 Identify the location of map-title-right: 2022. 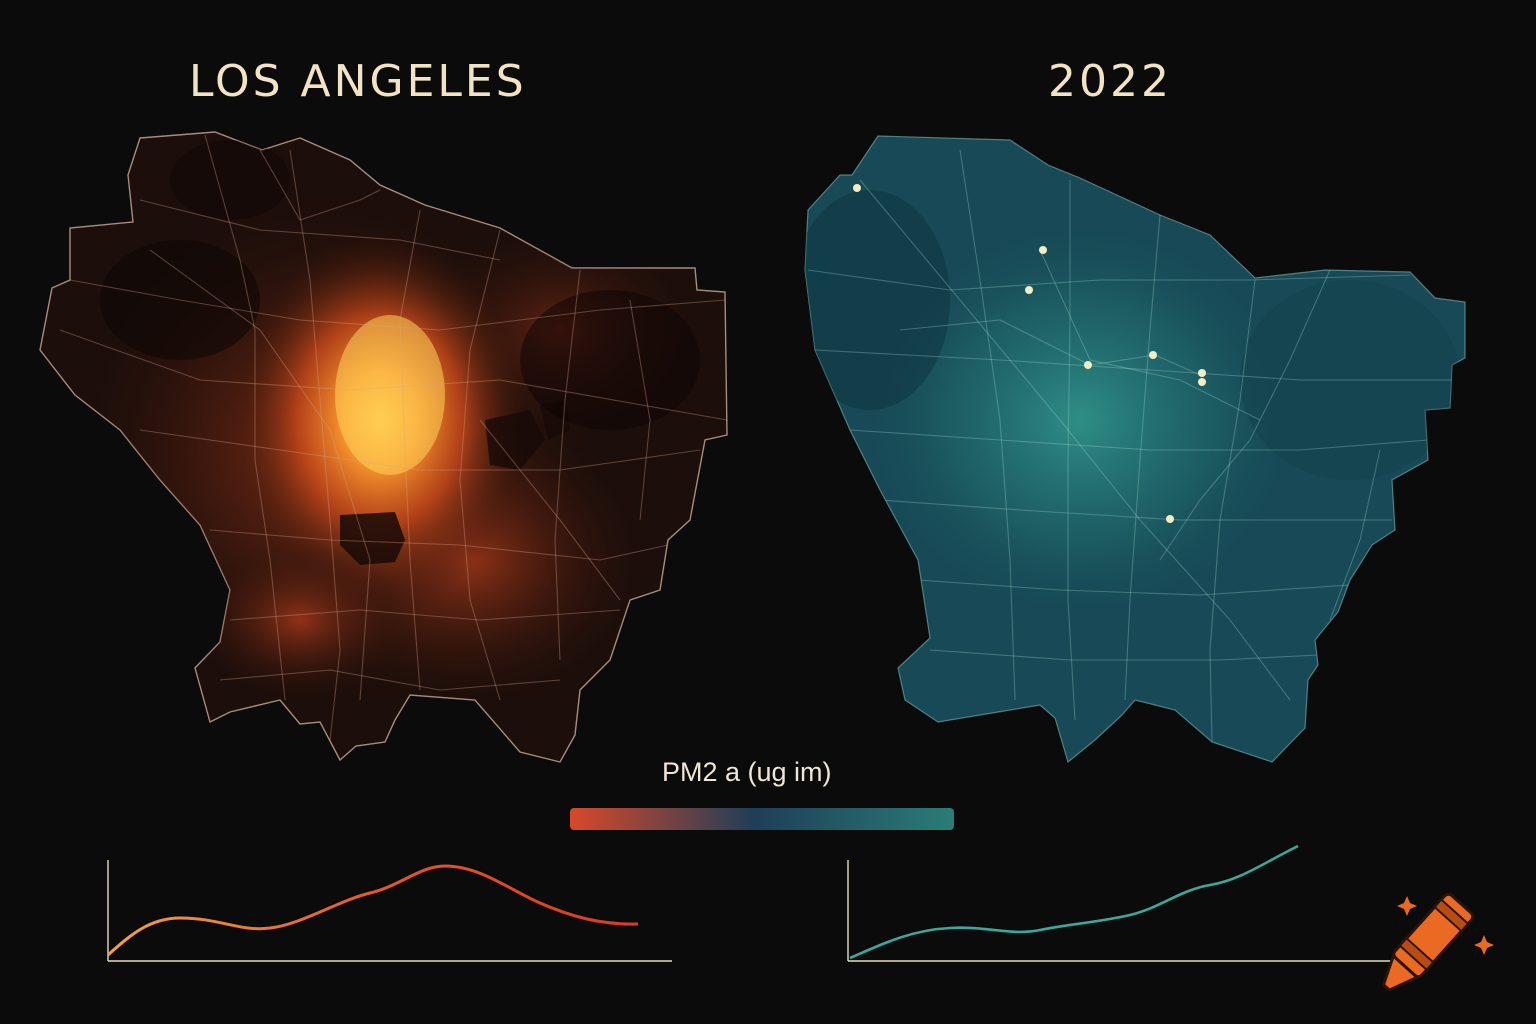
(1110, 81).